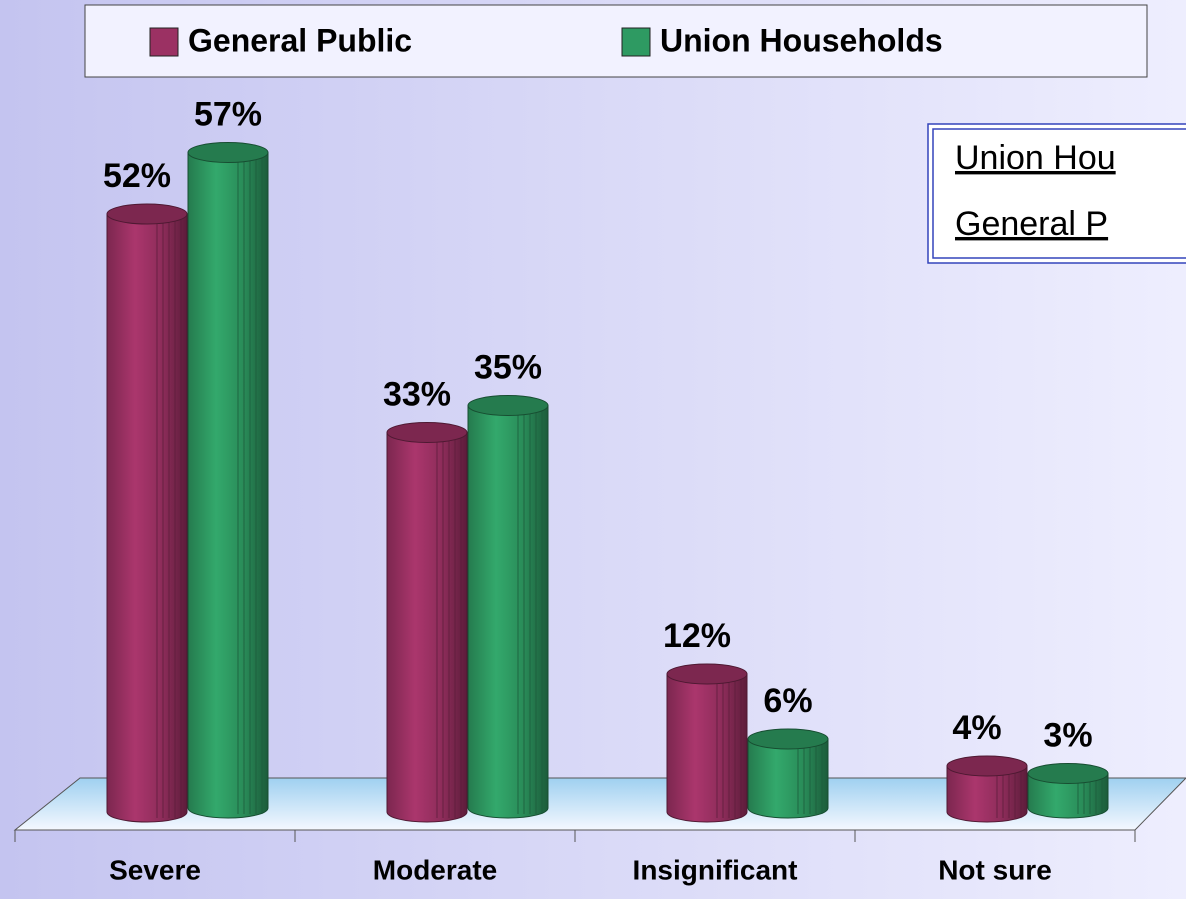 This screenshot has height=899, width=1186. Describe the element at coordinates (228, 114) in the screenshot. I see `data-label: 57%` at that location.